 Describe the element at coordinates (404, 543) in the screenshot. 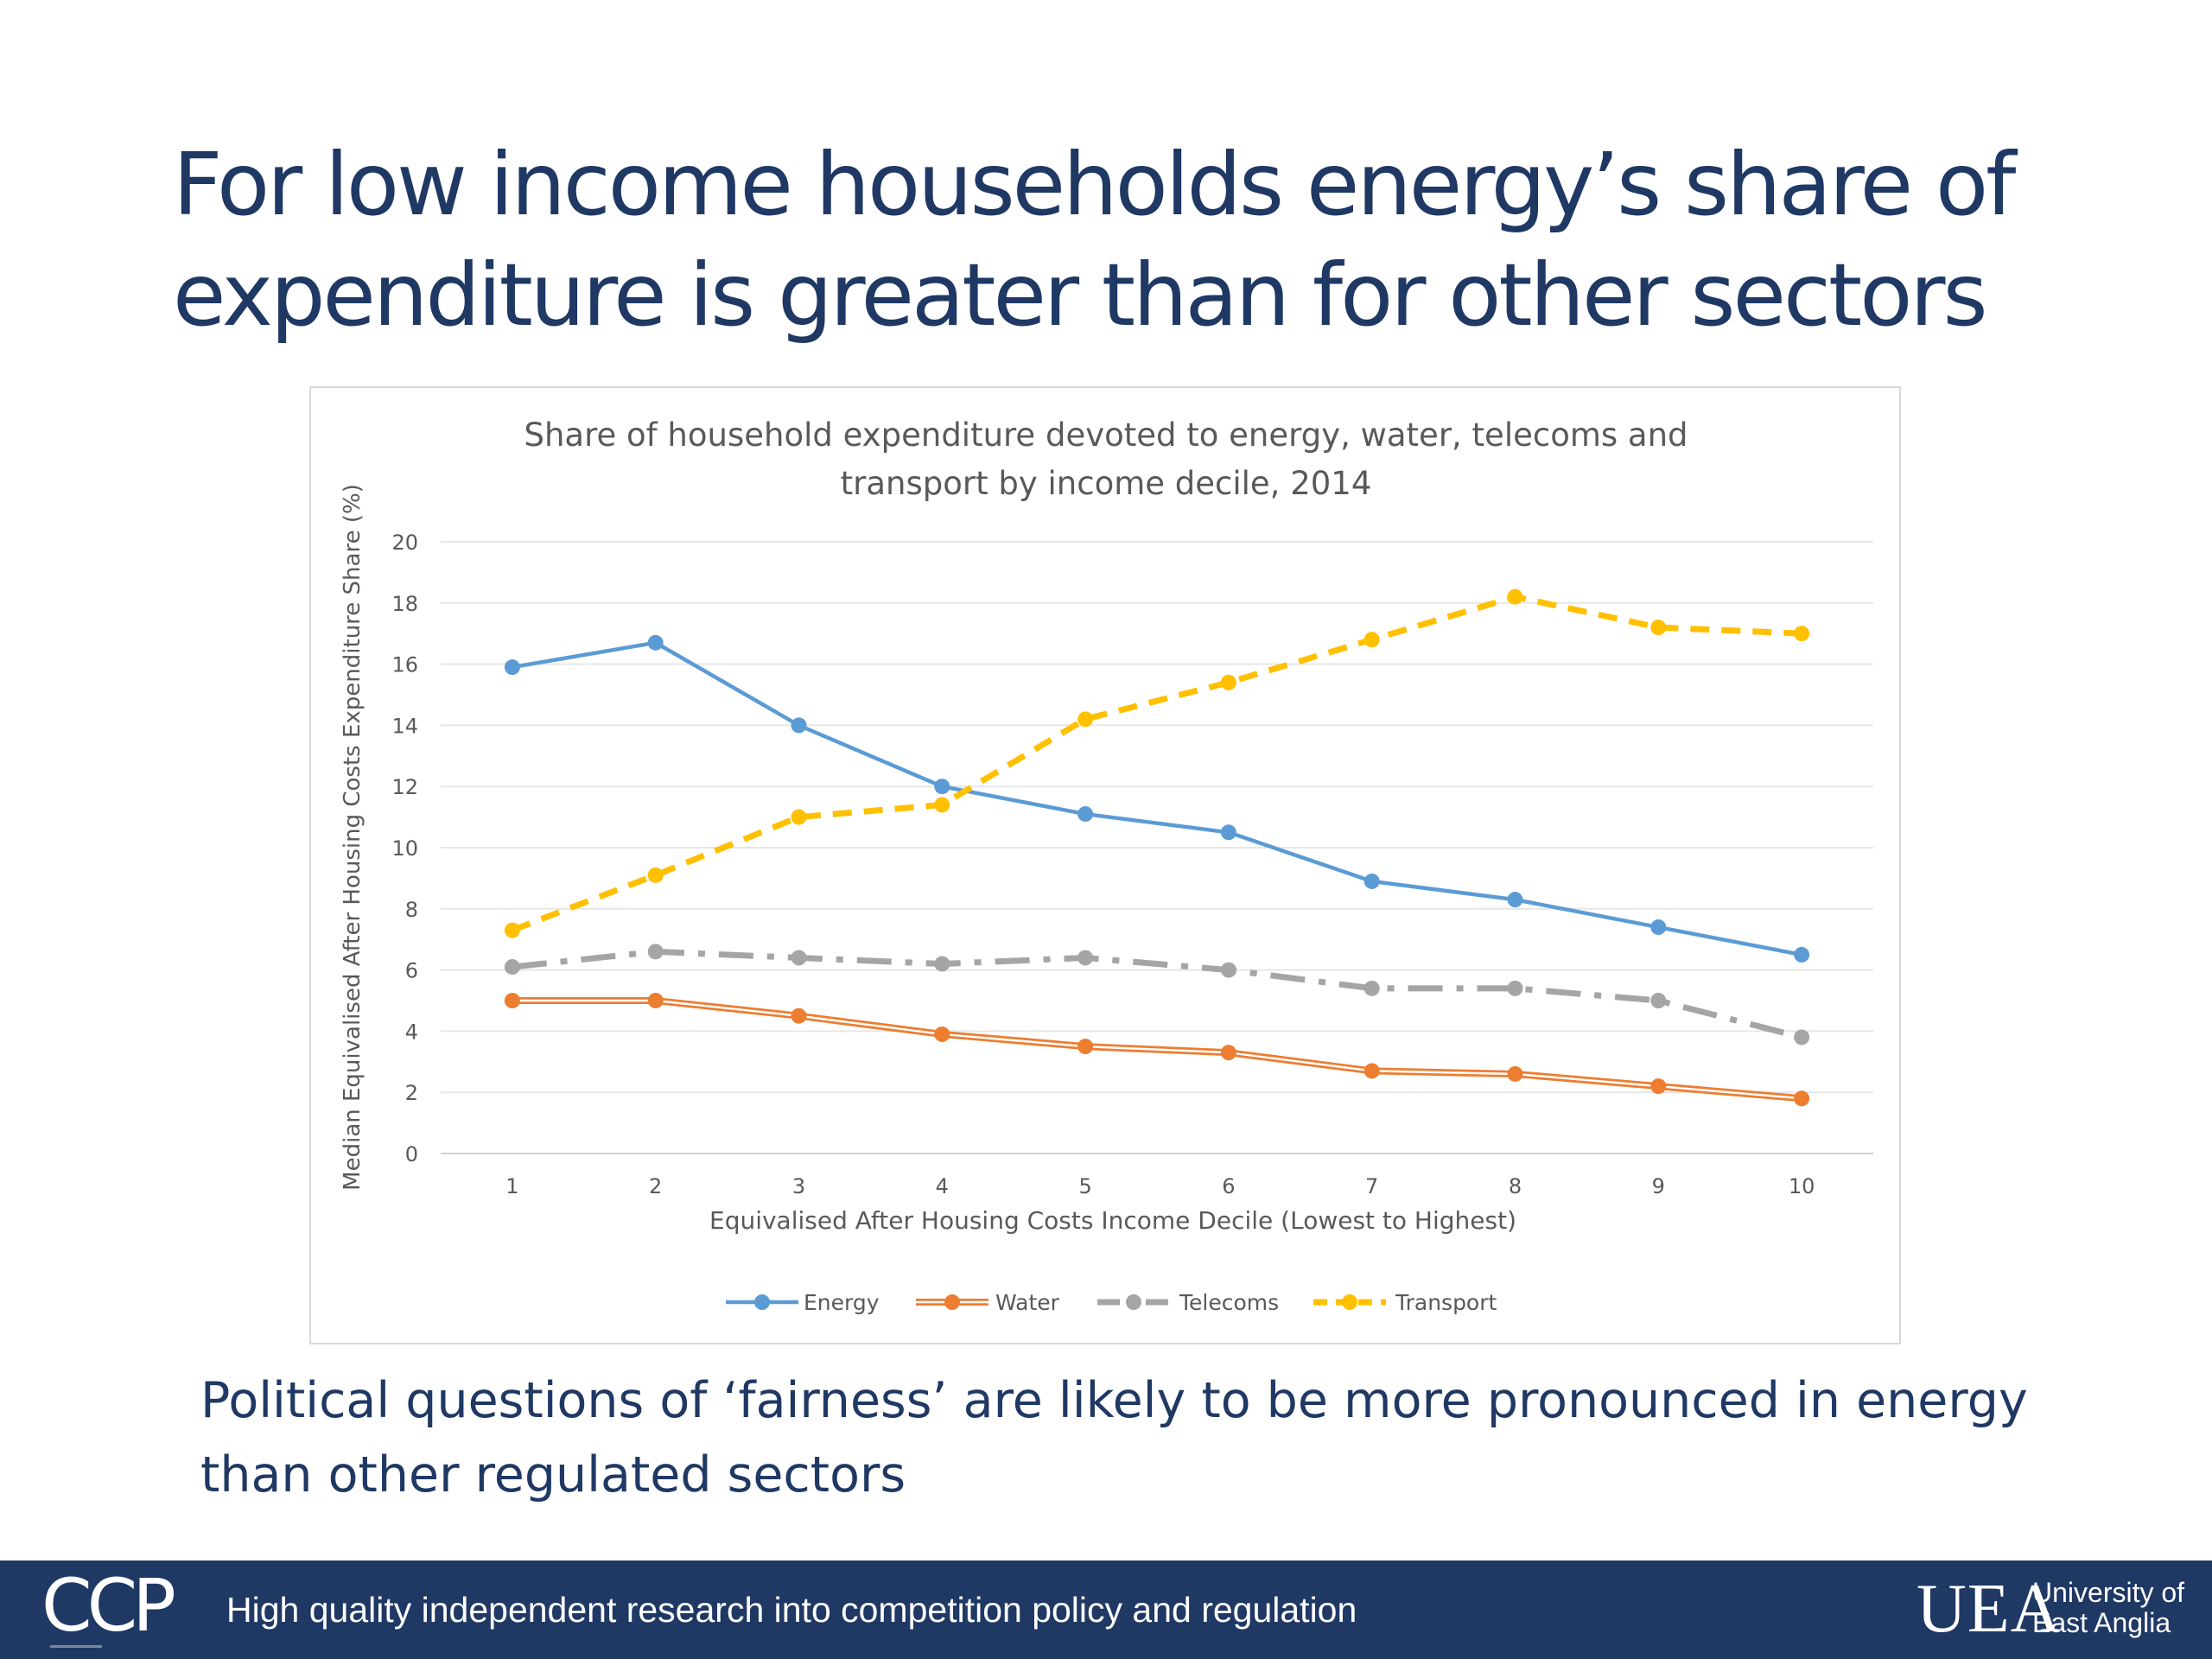

I see `y-tick-20: 20` at that location.